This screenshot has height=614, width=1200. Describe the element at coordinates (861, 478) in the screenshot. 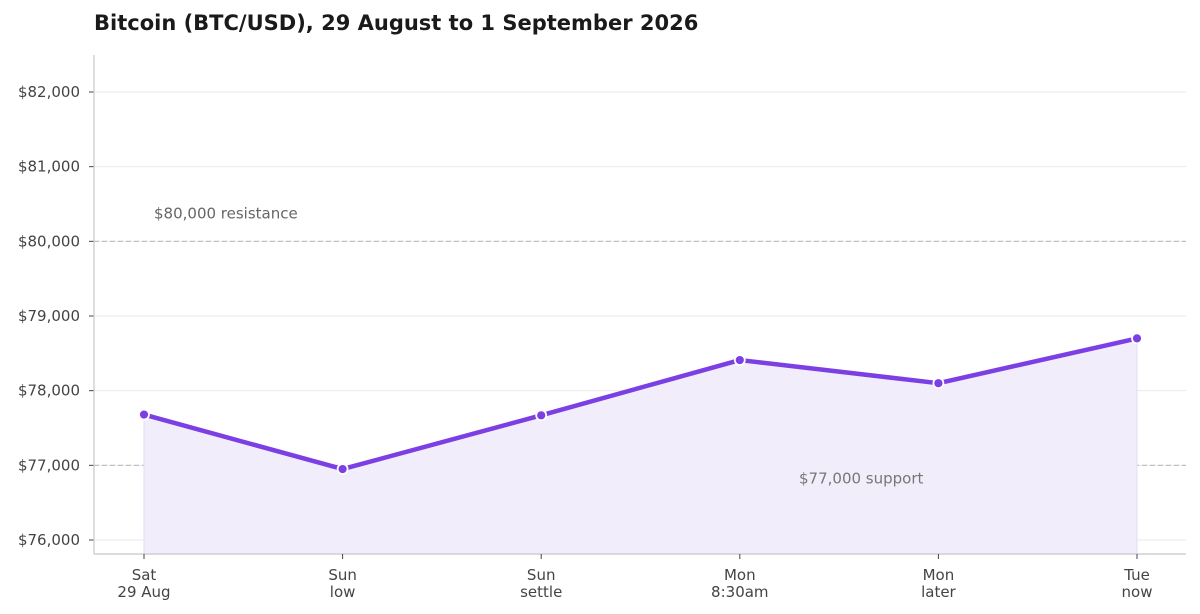

I see `support-label: $77,000 support` at that location.